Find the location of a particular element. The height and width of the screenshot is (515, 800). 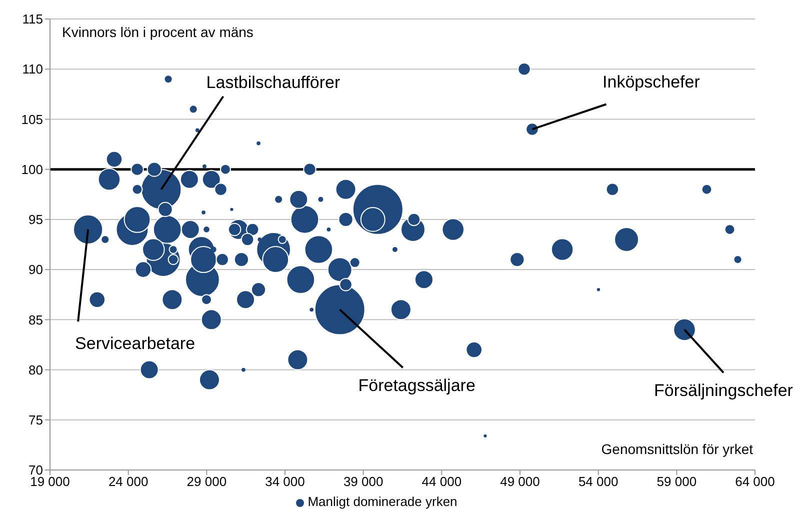

annotation: Inköpschefer is located at coordinates (651, 82).